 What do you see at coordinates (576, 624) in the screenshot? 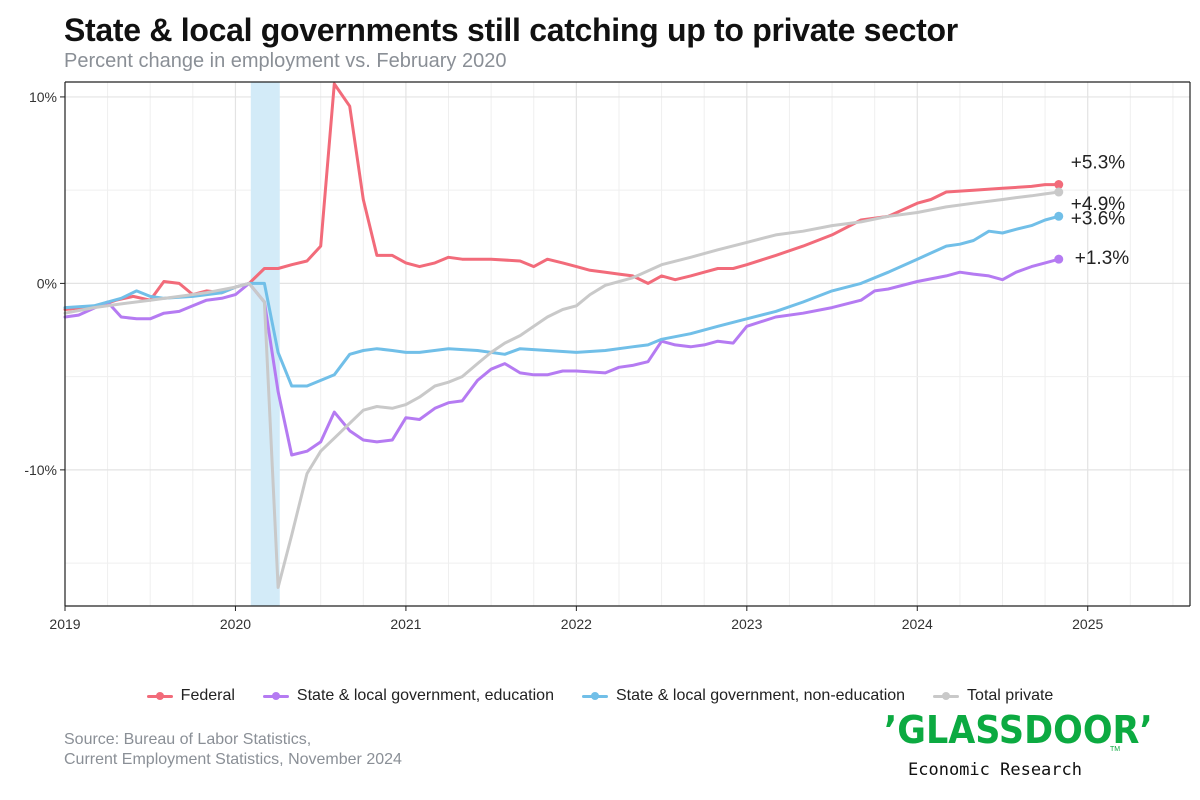
I see `x-tick-label: 2022` at bounding box center [576, 624].